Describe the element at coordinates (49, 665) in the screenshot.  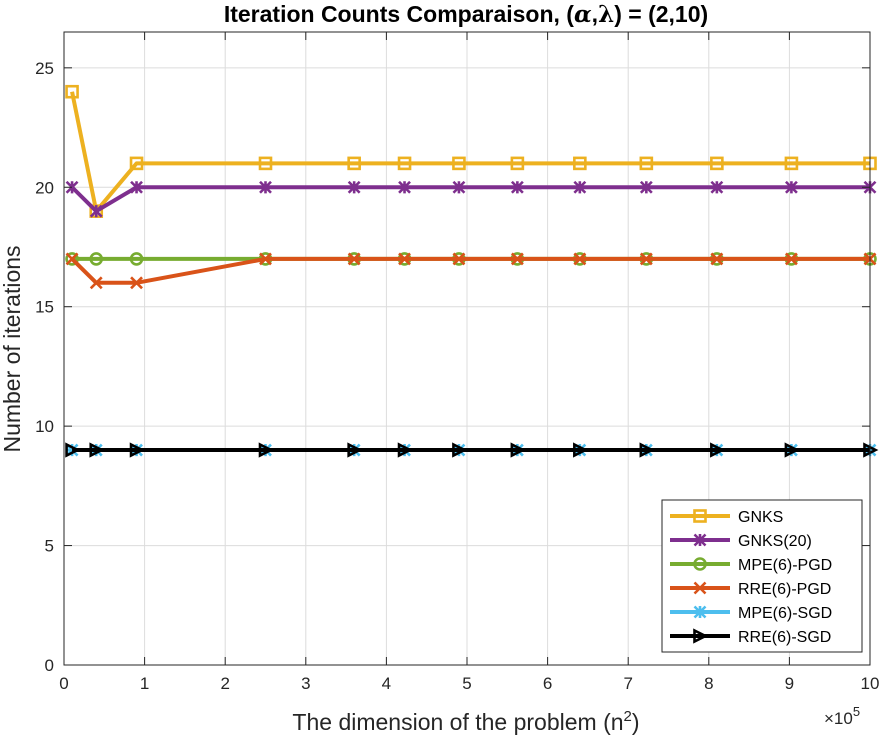
I see `y-tick-label: 0` at that location.